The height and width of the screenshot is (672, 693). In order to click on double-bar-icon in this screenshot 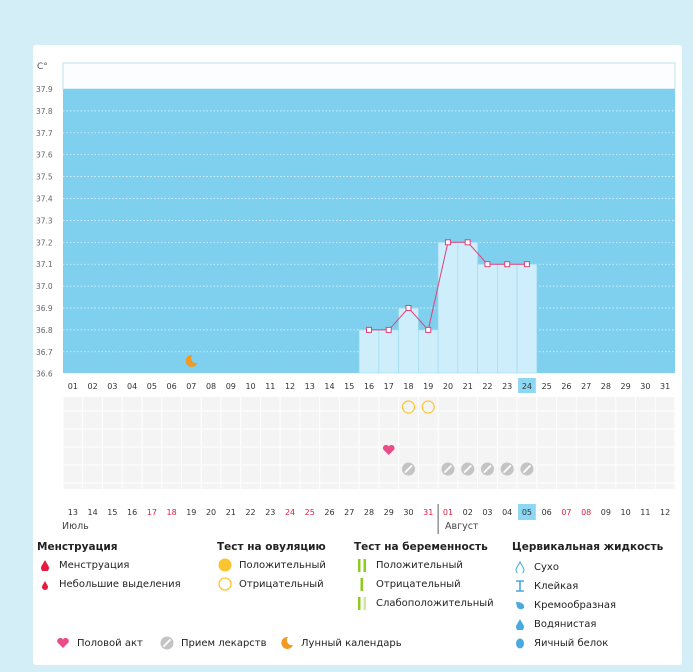, I will do `click(362, 565)`.